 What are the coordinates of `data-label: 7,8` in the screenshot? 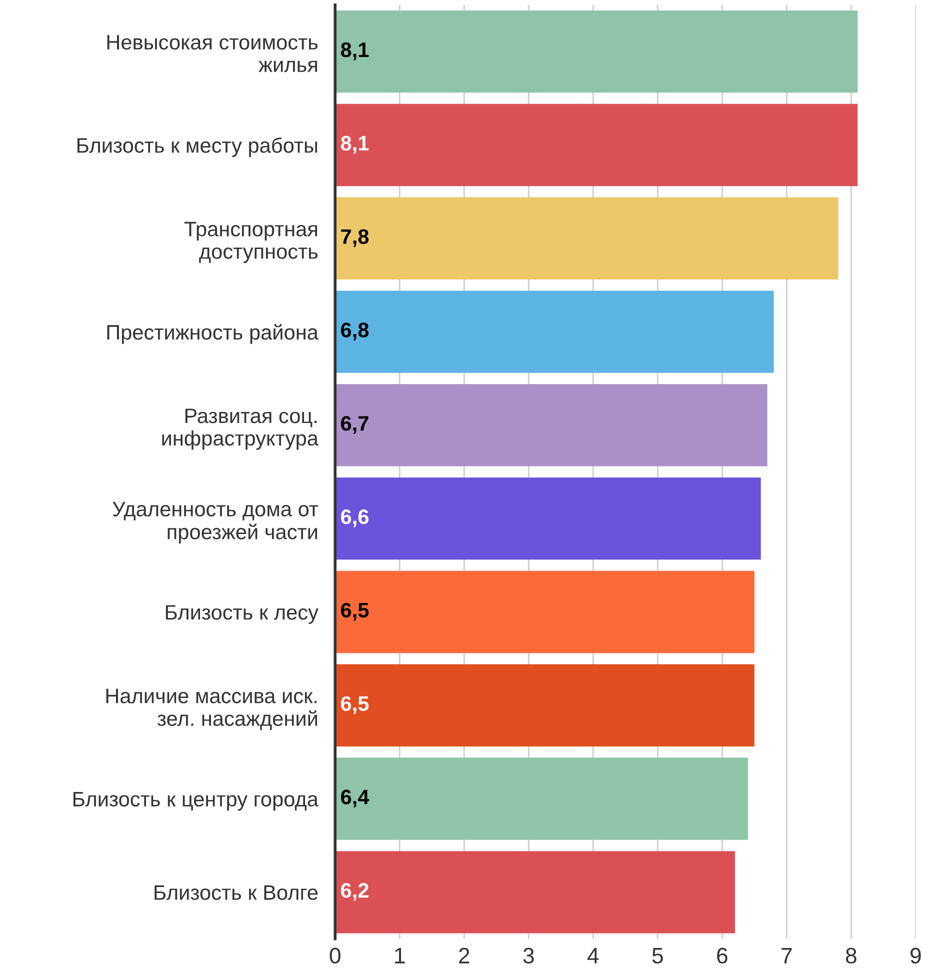 It's located at (355, 238).